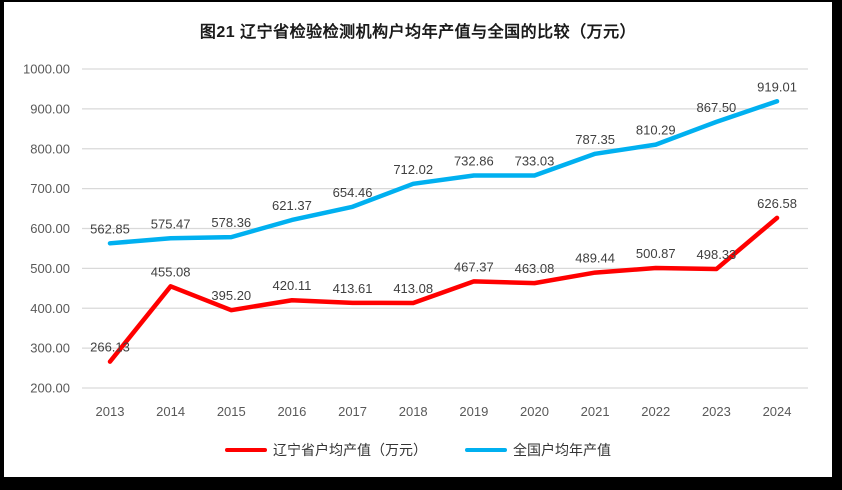 The width and height of the screenshot is (842, 490). What do you see at coordinates (474, 161) in the screenshot?
I see `data-label-national: 732.86` at bounding box center [474, 161].